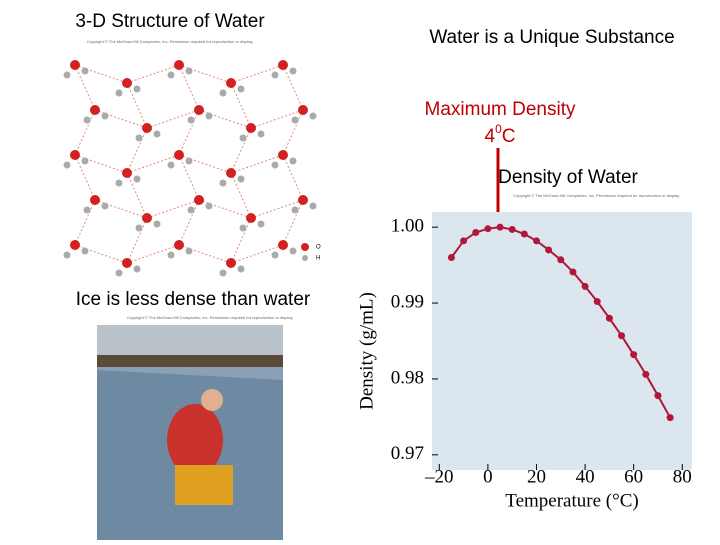  I want to click on photo-person, so click(195, 440).